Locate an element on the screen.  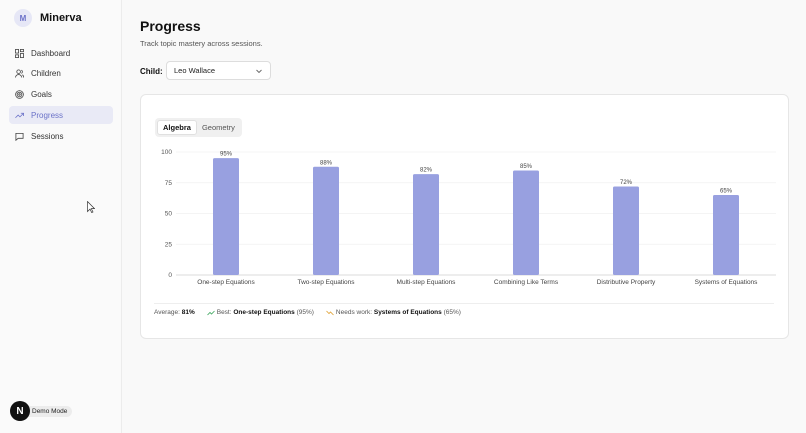
sidebar-item-sessions: Sessions is located at coordinates (61, 136).